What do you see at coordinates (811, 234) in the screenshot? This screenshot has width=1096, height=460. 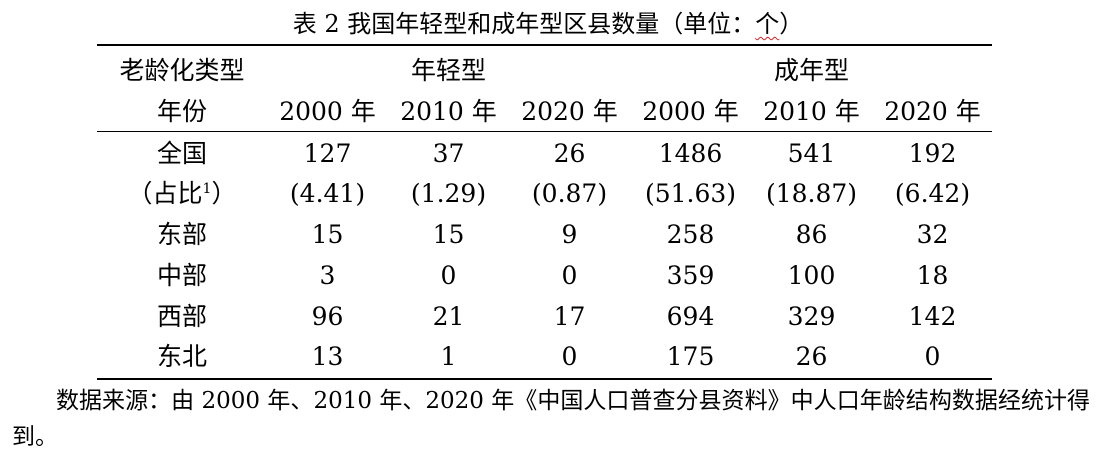 I see `table-cell: 86` at bounding box center [811, 234].